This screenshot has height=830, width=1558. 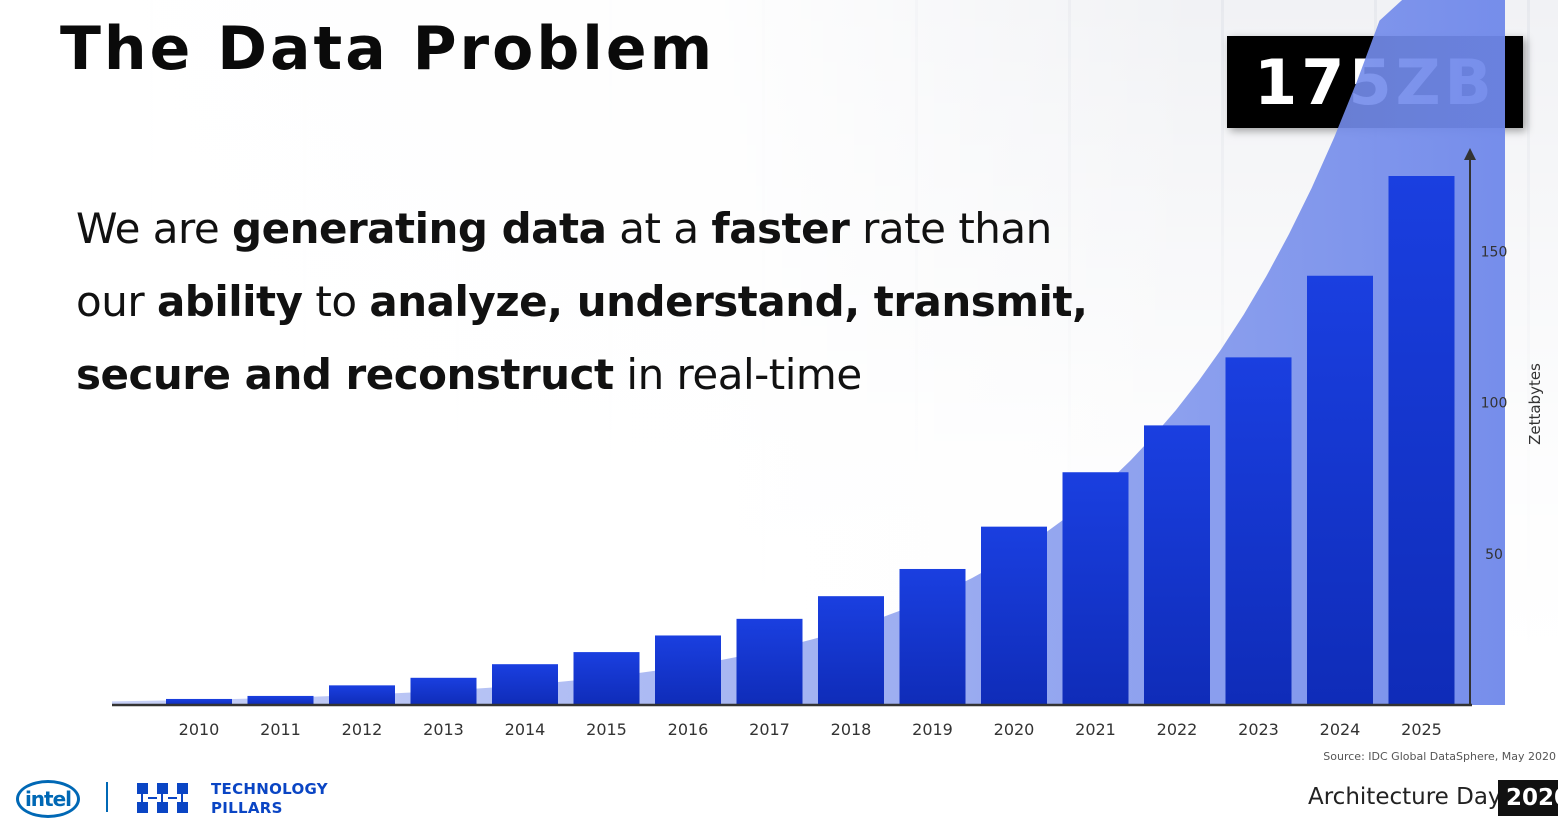 I want to click on x-tick-label: 2016, so click(x=688, y=729).